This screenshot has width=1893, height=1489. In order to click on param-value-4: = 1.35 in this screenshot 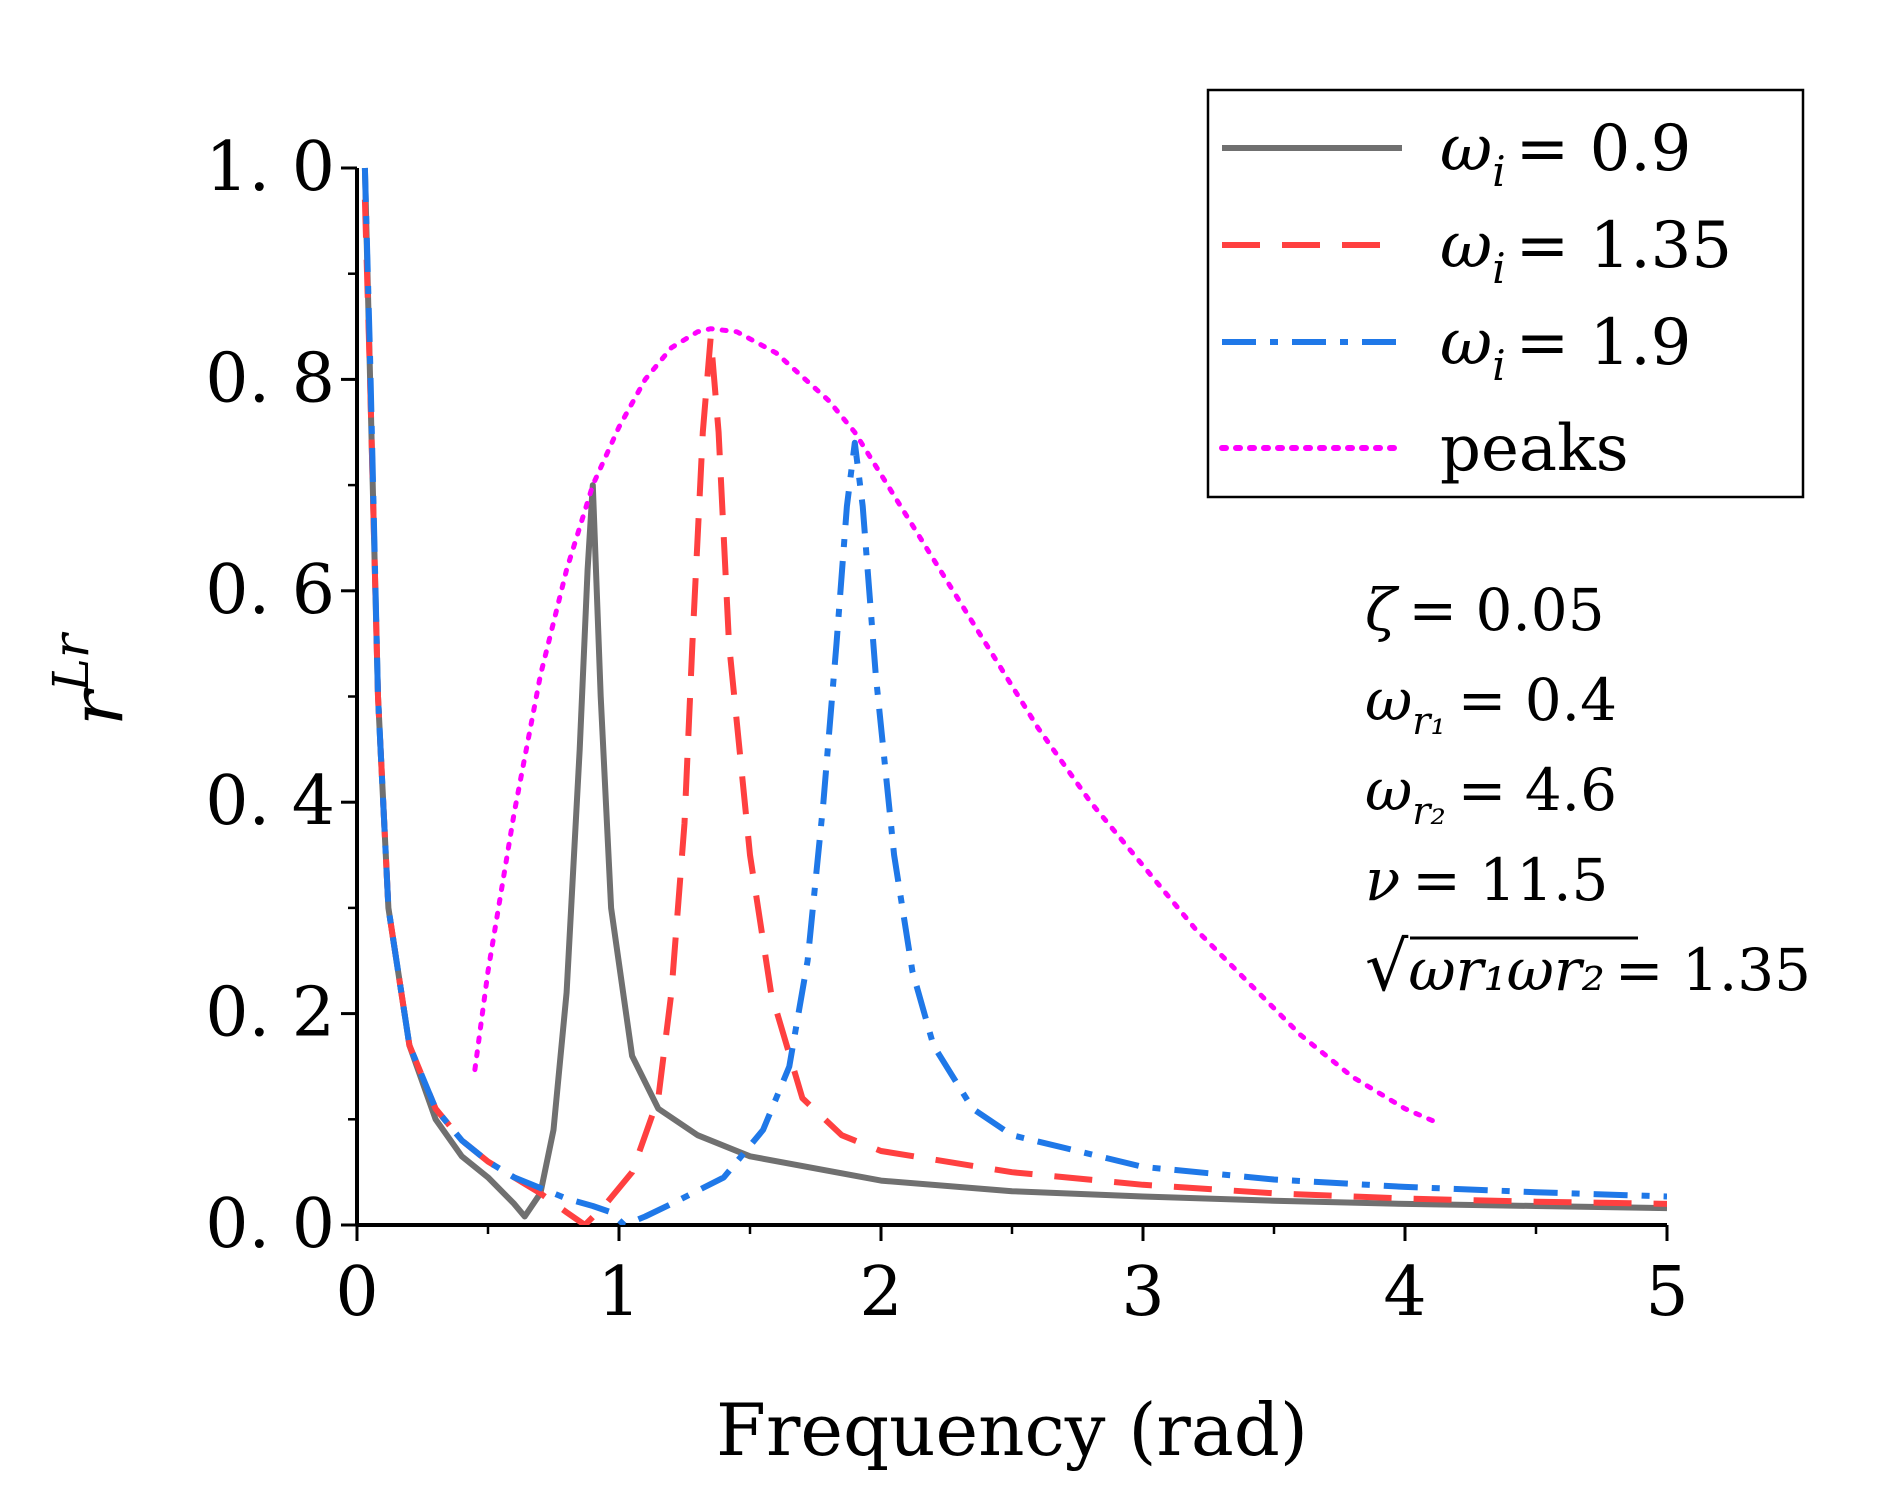, I will do `click(1713, 970)`.